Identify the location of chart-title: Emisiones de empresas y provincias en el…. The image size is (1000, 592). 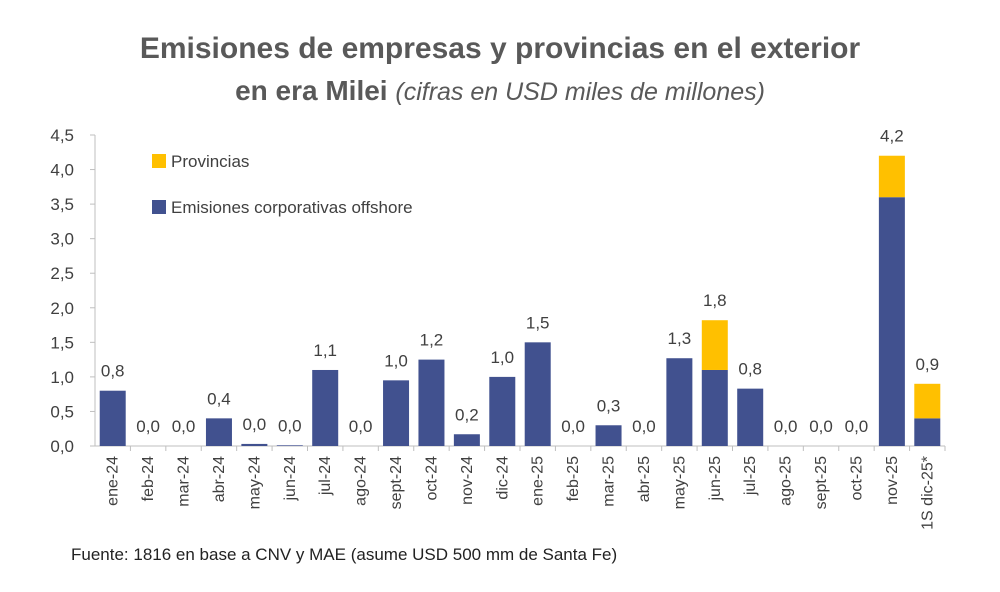
(500, 48).